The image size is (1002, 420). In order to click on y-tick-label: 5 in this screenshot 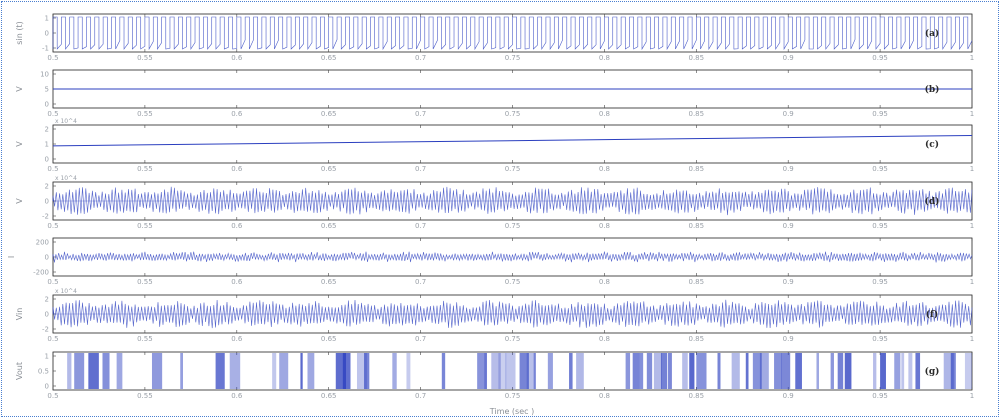, I will do `click(47, 90)`.